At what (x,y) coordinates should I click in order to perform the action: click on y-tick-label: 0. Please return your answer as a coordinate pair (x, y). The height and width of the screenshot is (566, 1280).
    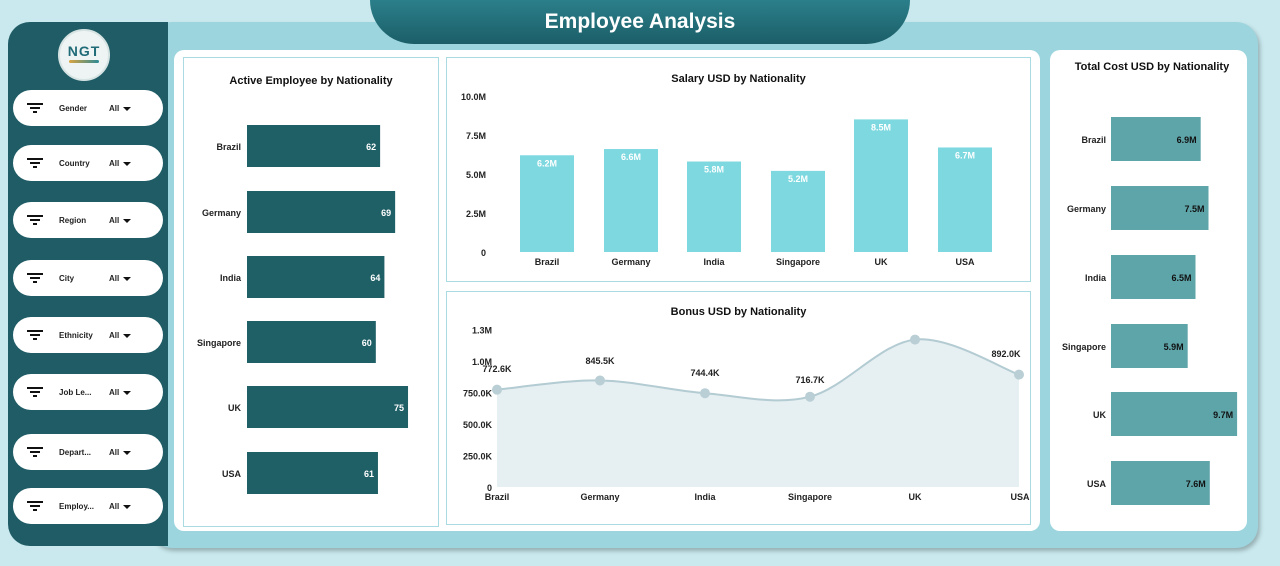
    Looking at the image, I should click on (483, 253).